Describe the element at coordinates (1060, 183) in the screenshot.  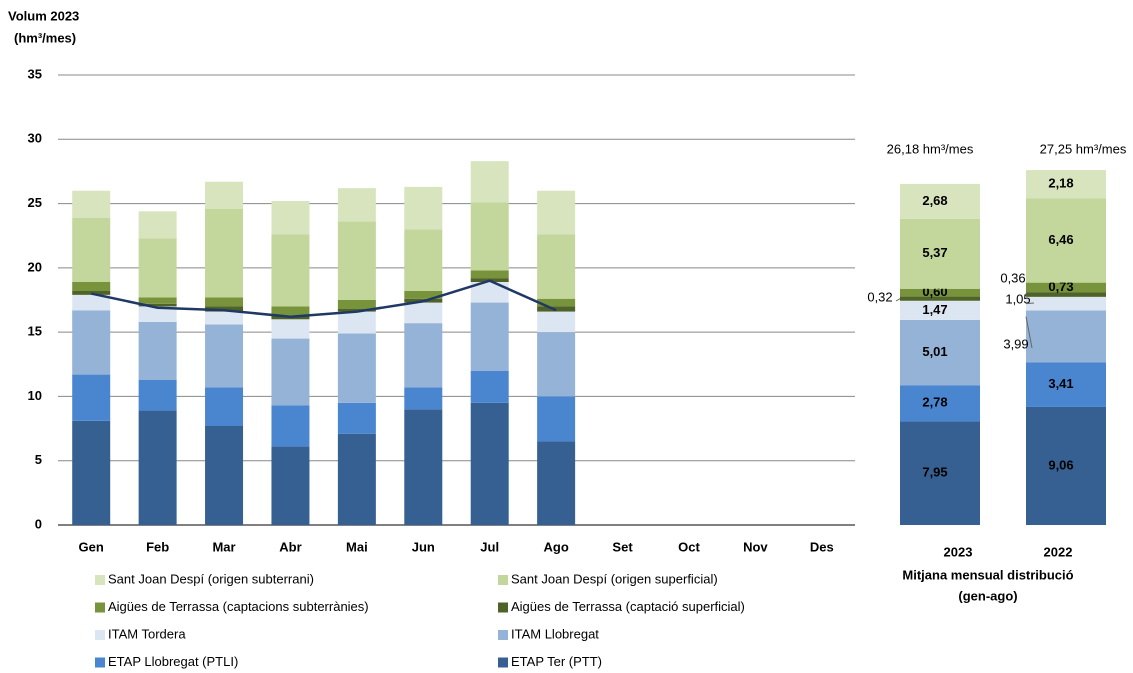
I see `value-label: 2,18` at that location.